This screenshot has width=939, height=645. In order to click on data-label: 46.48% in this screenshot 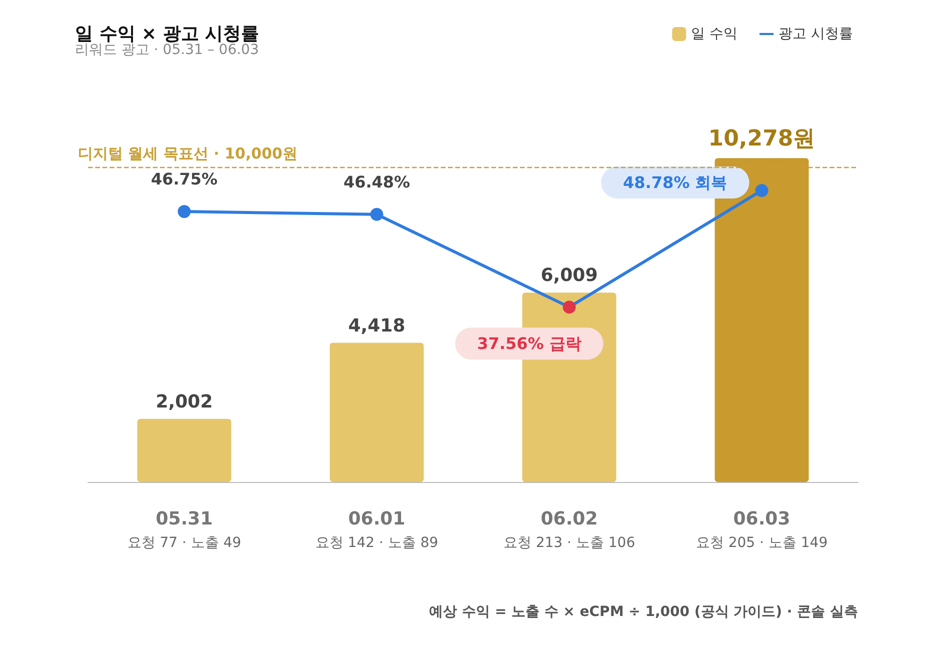, I will do `click(376, 182)`.